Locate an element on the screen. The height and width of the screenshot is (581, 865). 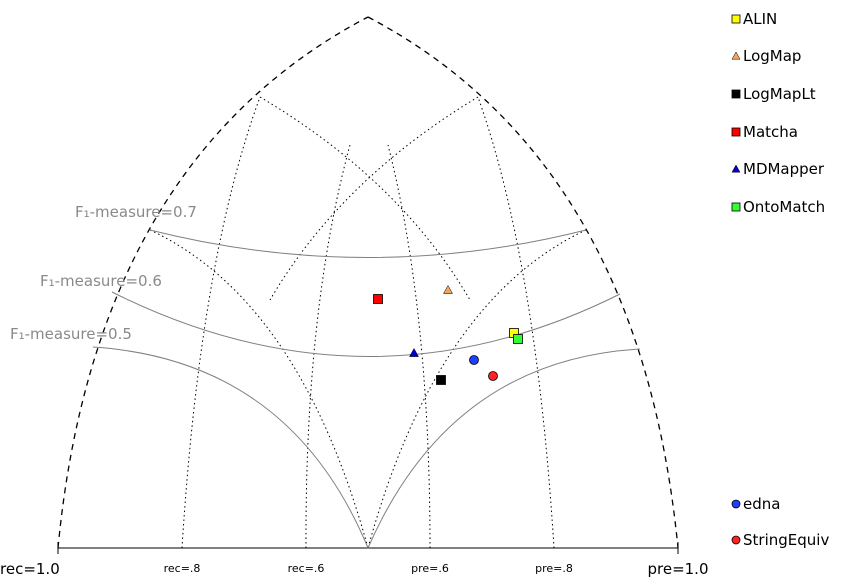
axis-tick-label: rec=1.0 is located at coordinates (30, 569).